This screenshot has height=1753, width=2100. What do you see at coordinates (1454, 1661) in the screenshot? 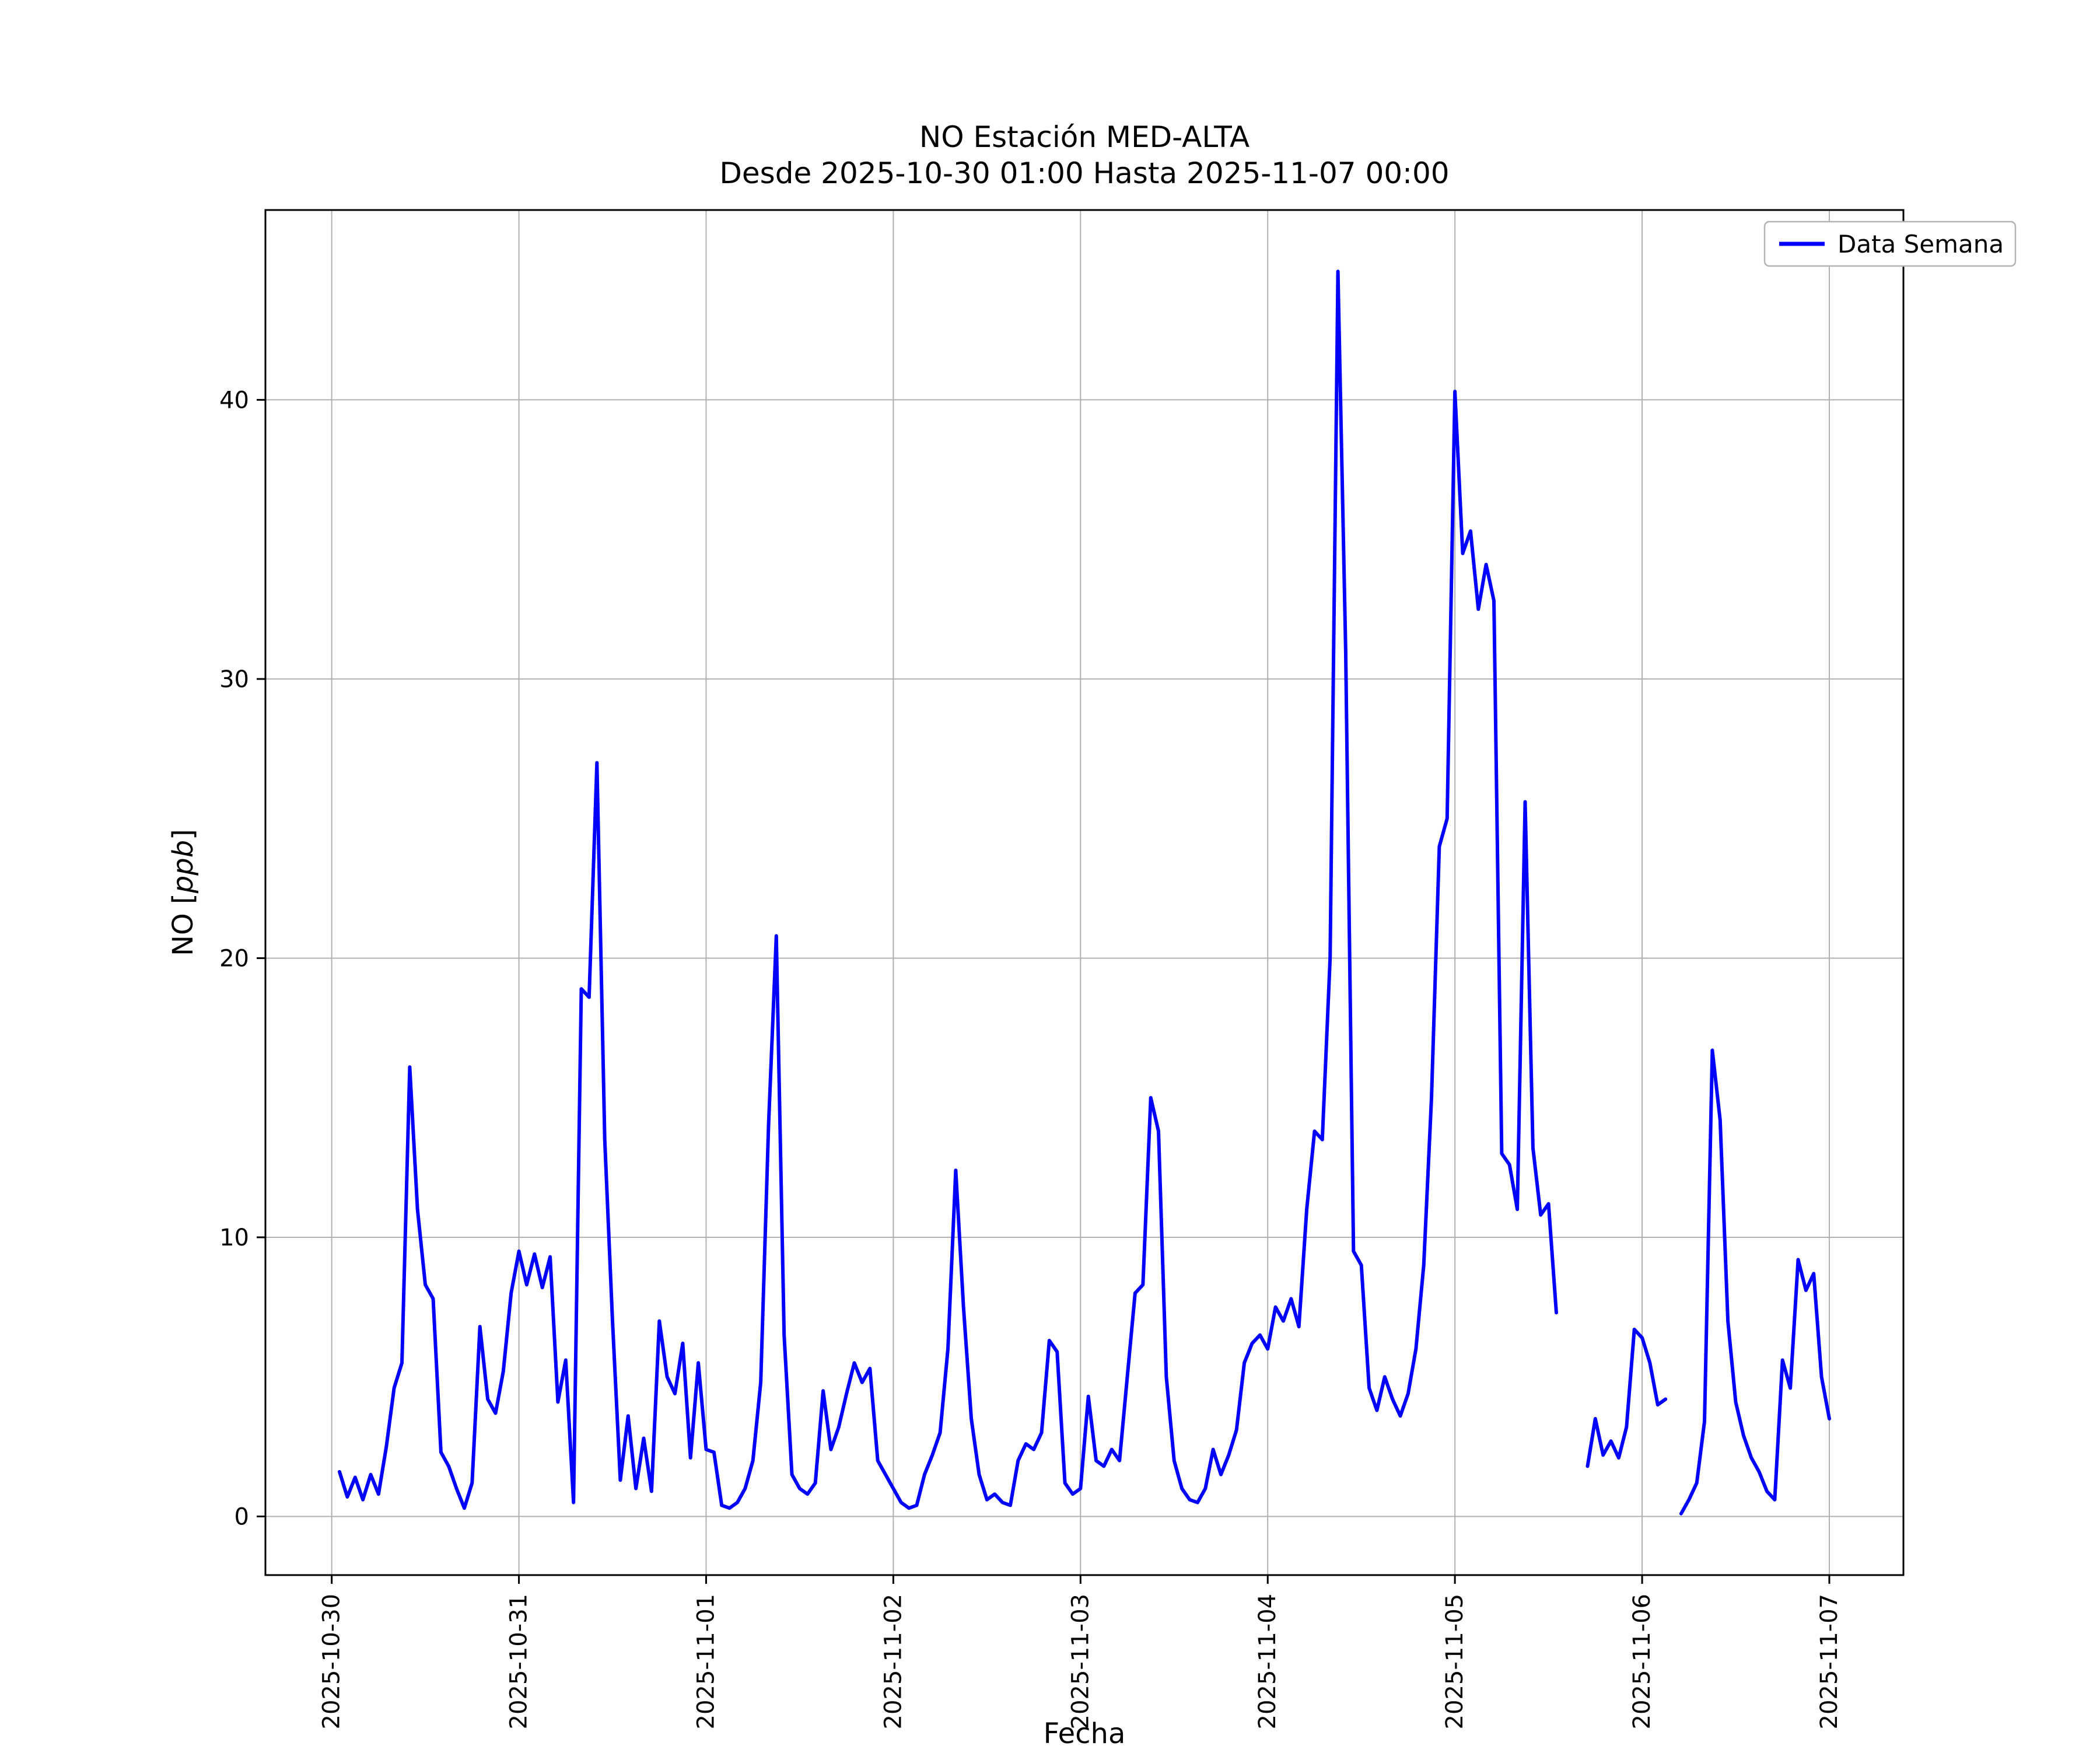
I see `x-tick-label: 2025-11-05` at bounding box center [1454, 1661].